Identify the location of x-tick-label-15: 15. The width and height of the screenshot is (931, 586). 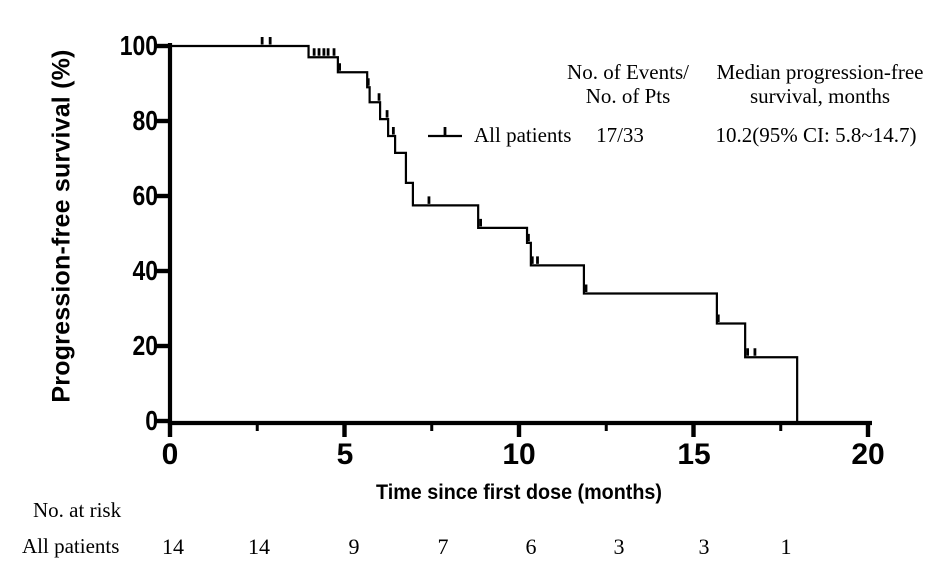
(694, 454).